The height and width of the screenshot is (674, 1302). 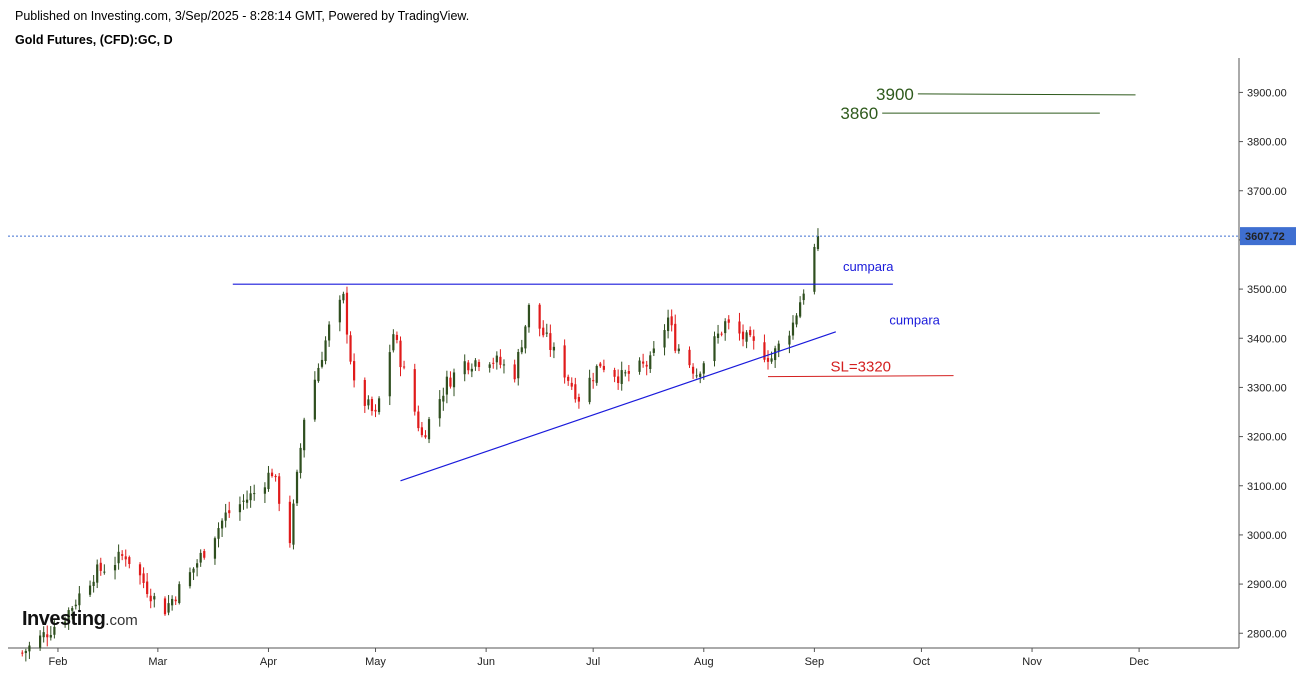 What do you see at coordinates (1267, 536) in the screenshot?
I see `y-tick-label: 3000.00` at bounding box center [1267, 536].